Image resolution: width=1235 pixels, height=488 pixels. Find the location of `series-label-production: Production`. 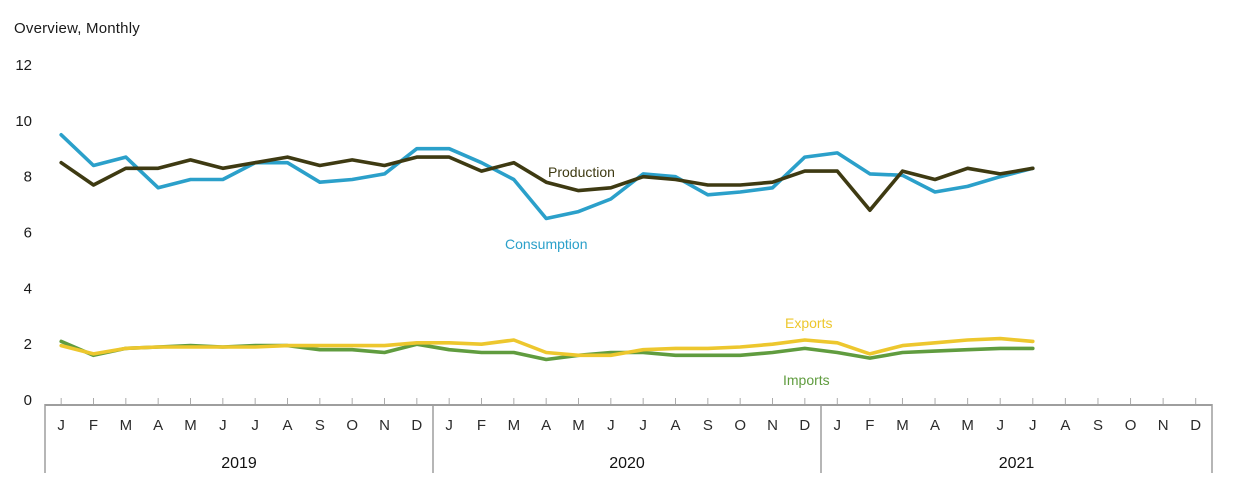

series-label-production: Production is located at coordinates (581, 172).